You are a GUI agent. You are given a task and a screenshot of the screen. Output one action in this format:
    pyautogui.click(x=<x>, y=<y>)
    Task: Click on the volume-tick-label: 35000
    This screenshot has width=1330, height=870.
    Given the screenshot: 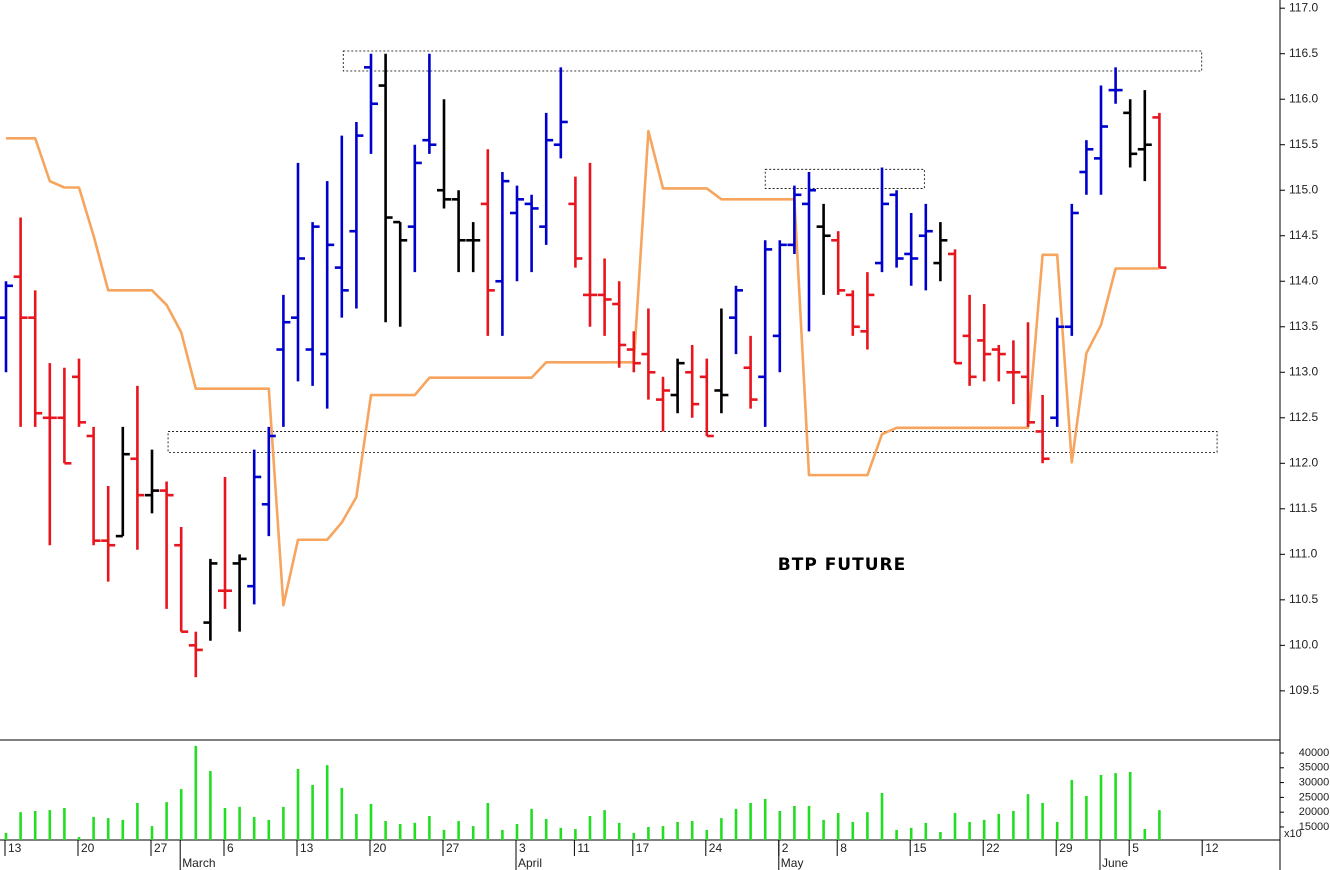 What is the action you would take?
    pyautogui.click(x=1314, y=768)
    